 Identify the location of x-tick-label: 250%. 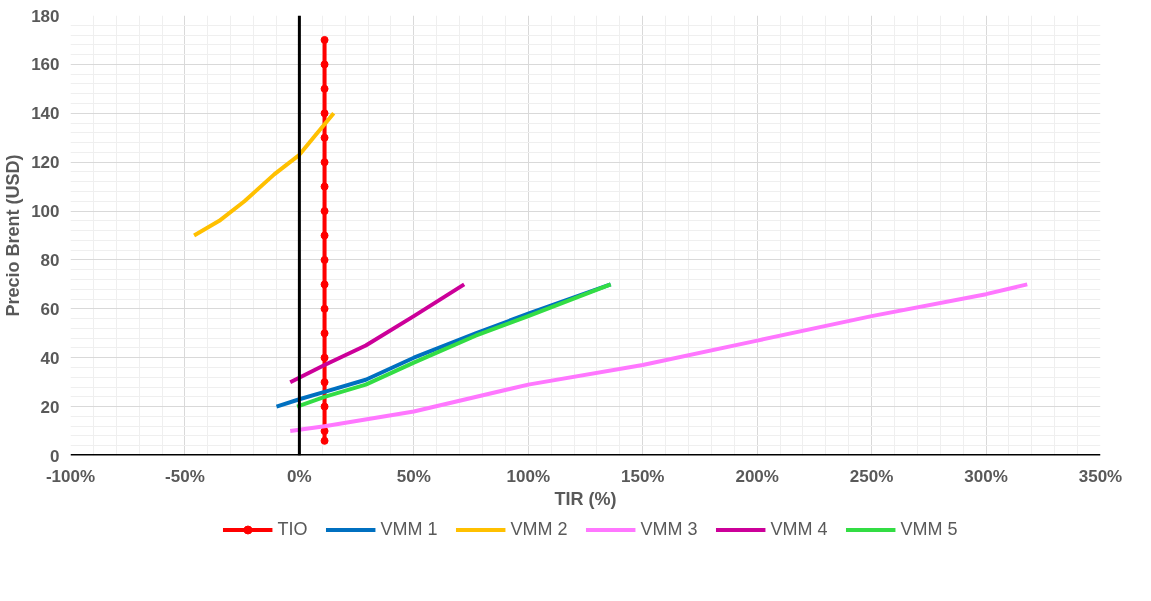
(871, 476).